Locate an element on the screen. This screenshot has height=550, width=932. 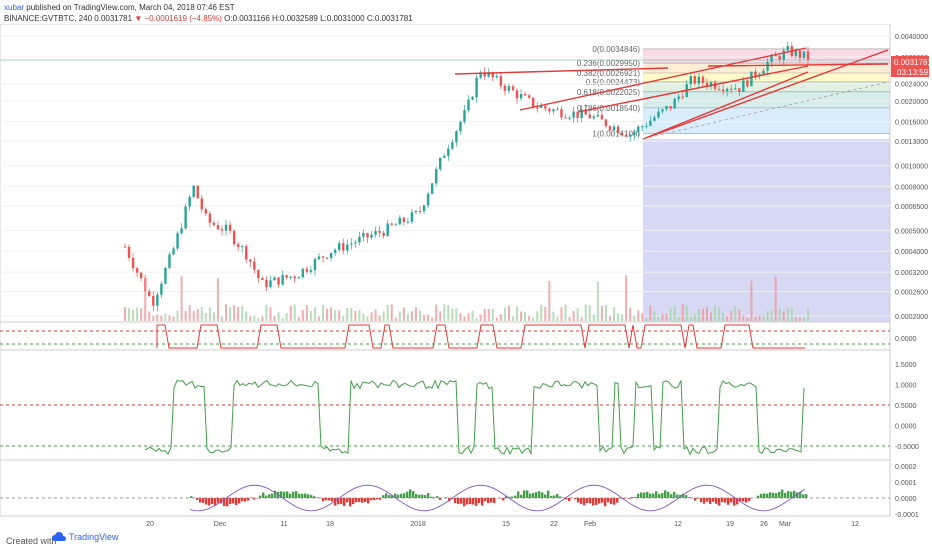
macd-pane is located at coordinates (445, 488).